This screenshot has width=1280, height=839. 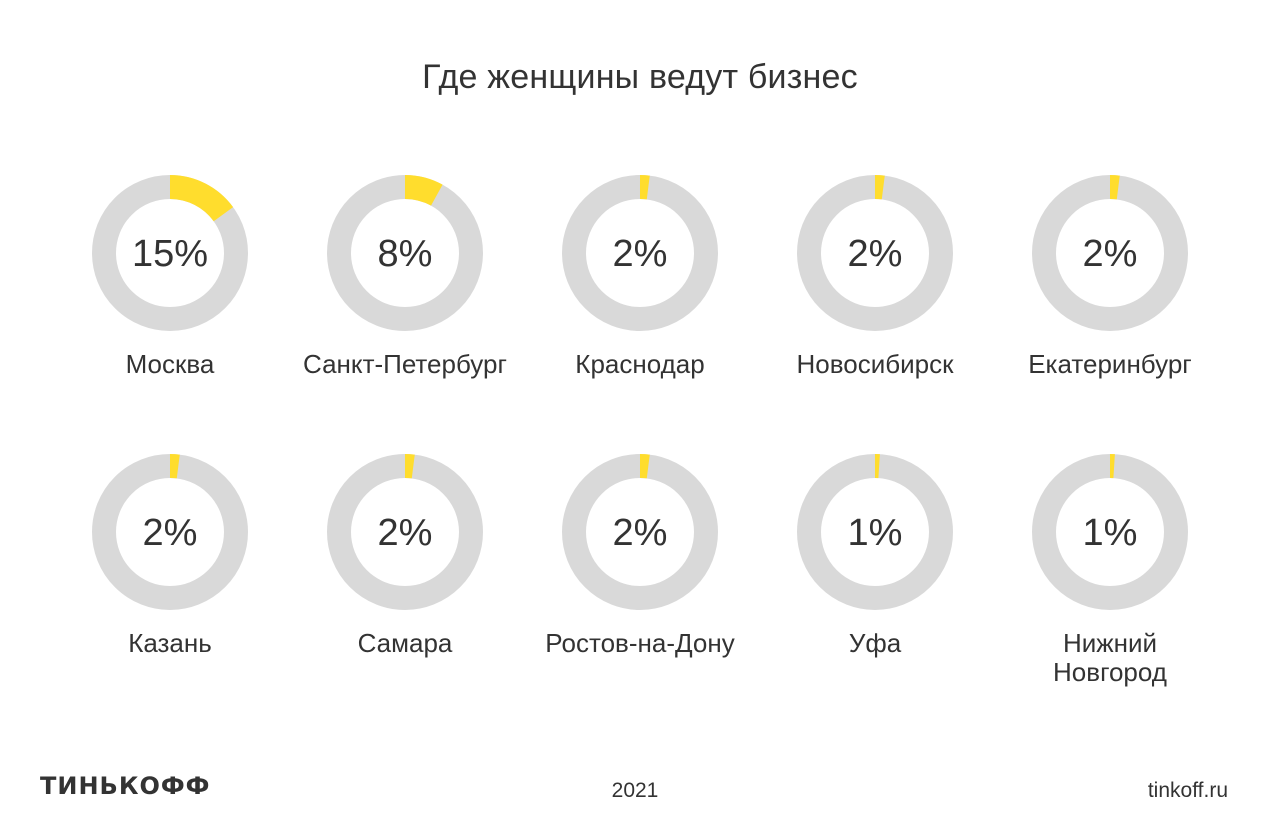 What do you see at coordinates (640, 277) in the screenshot?
I see `donut-item: 2% Краснодар` at bounding box center [640, 277].